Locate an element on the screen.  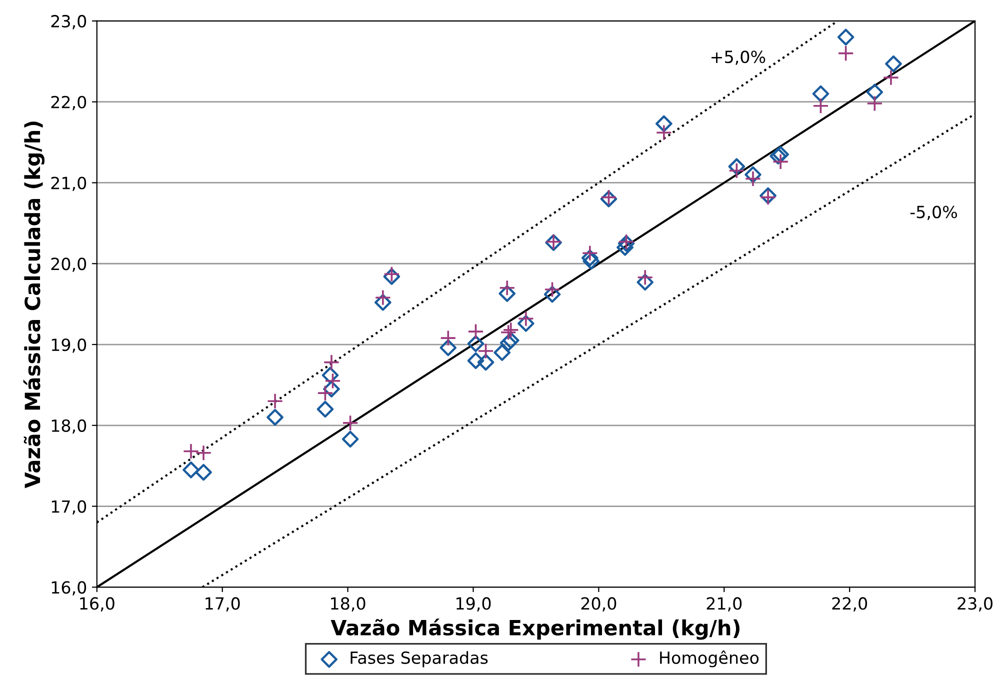
annotation: +5,0% is located at coordinates (739, 57).